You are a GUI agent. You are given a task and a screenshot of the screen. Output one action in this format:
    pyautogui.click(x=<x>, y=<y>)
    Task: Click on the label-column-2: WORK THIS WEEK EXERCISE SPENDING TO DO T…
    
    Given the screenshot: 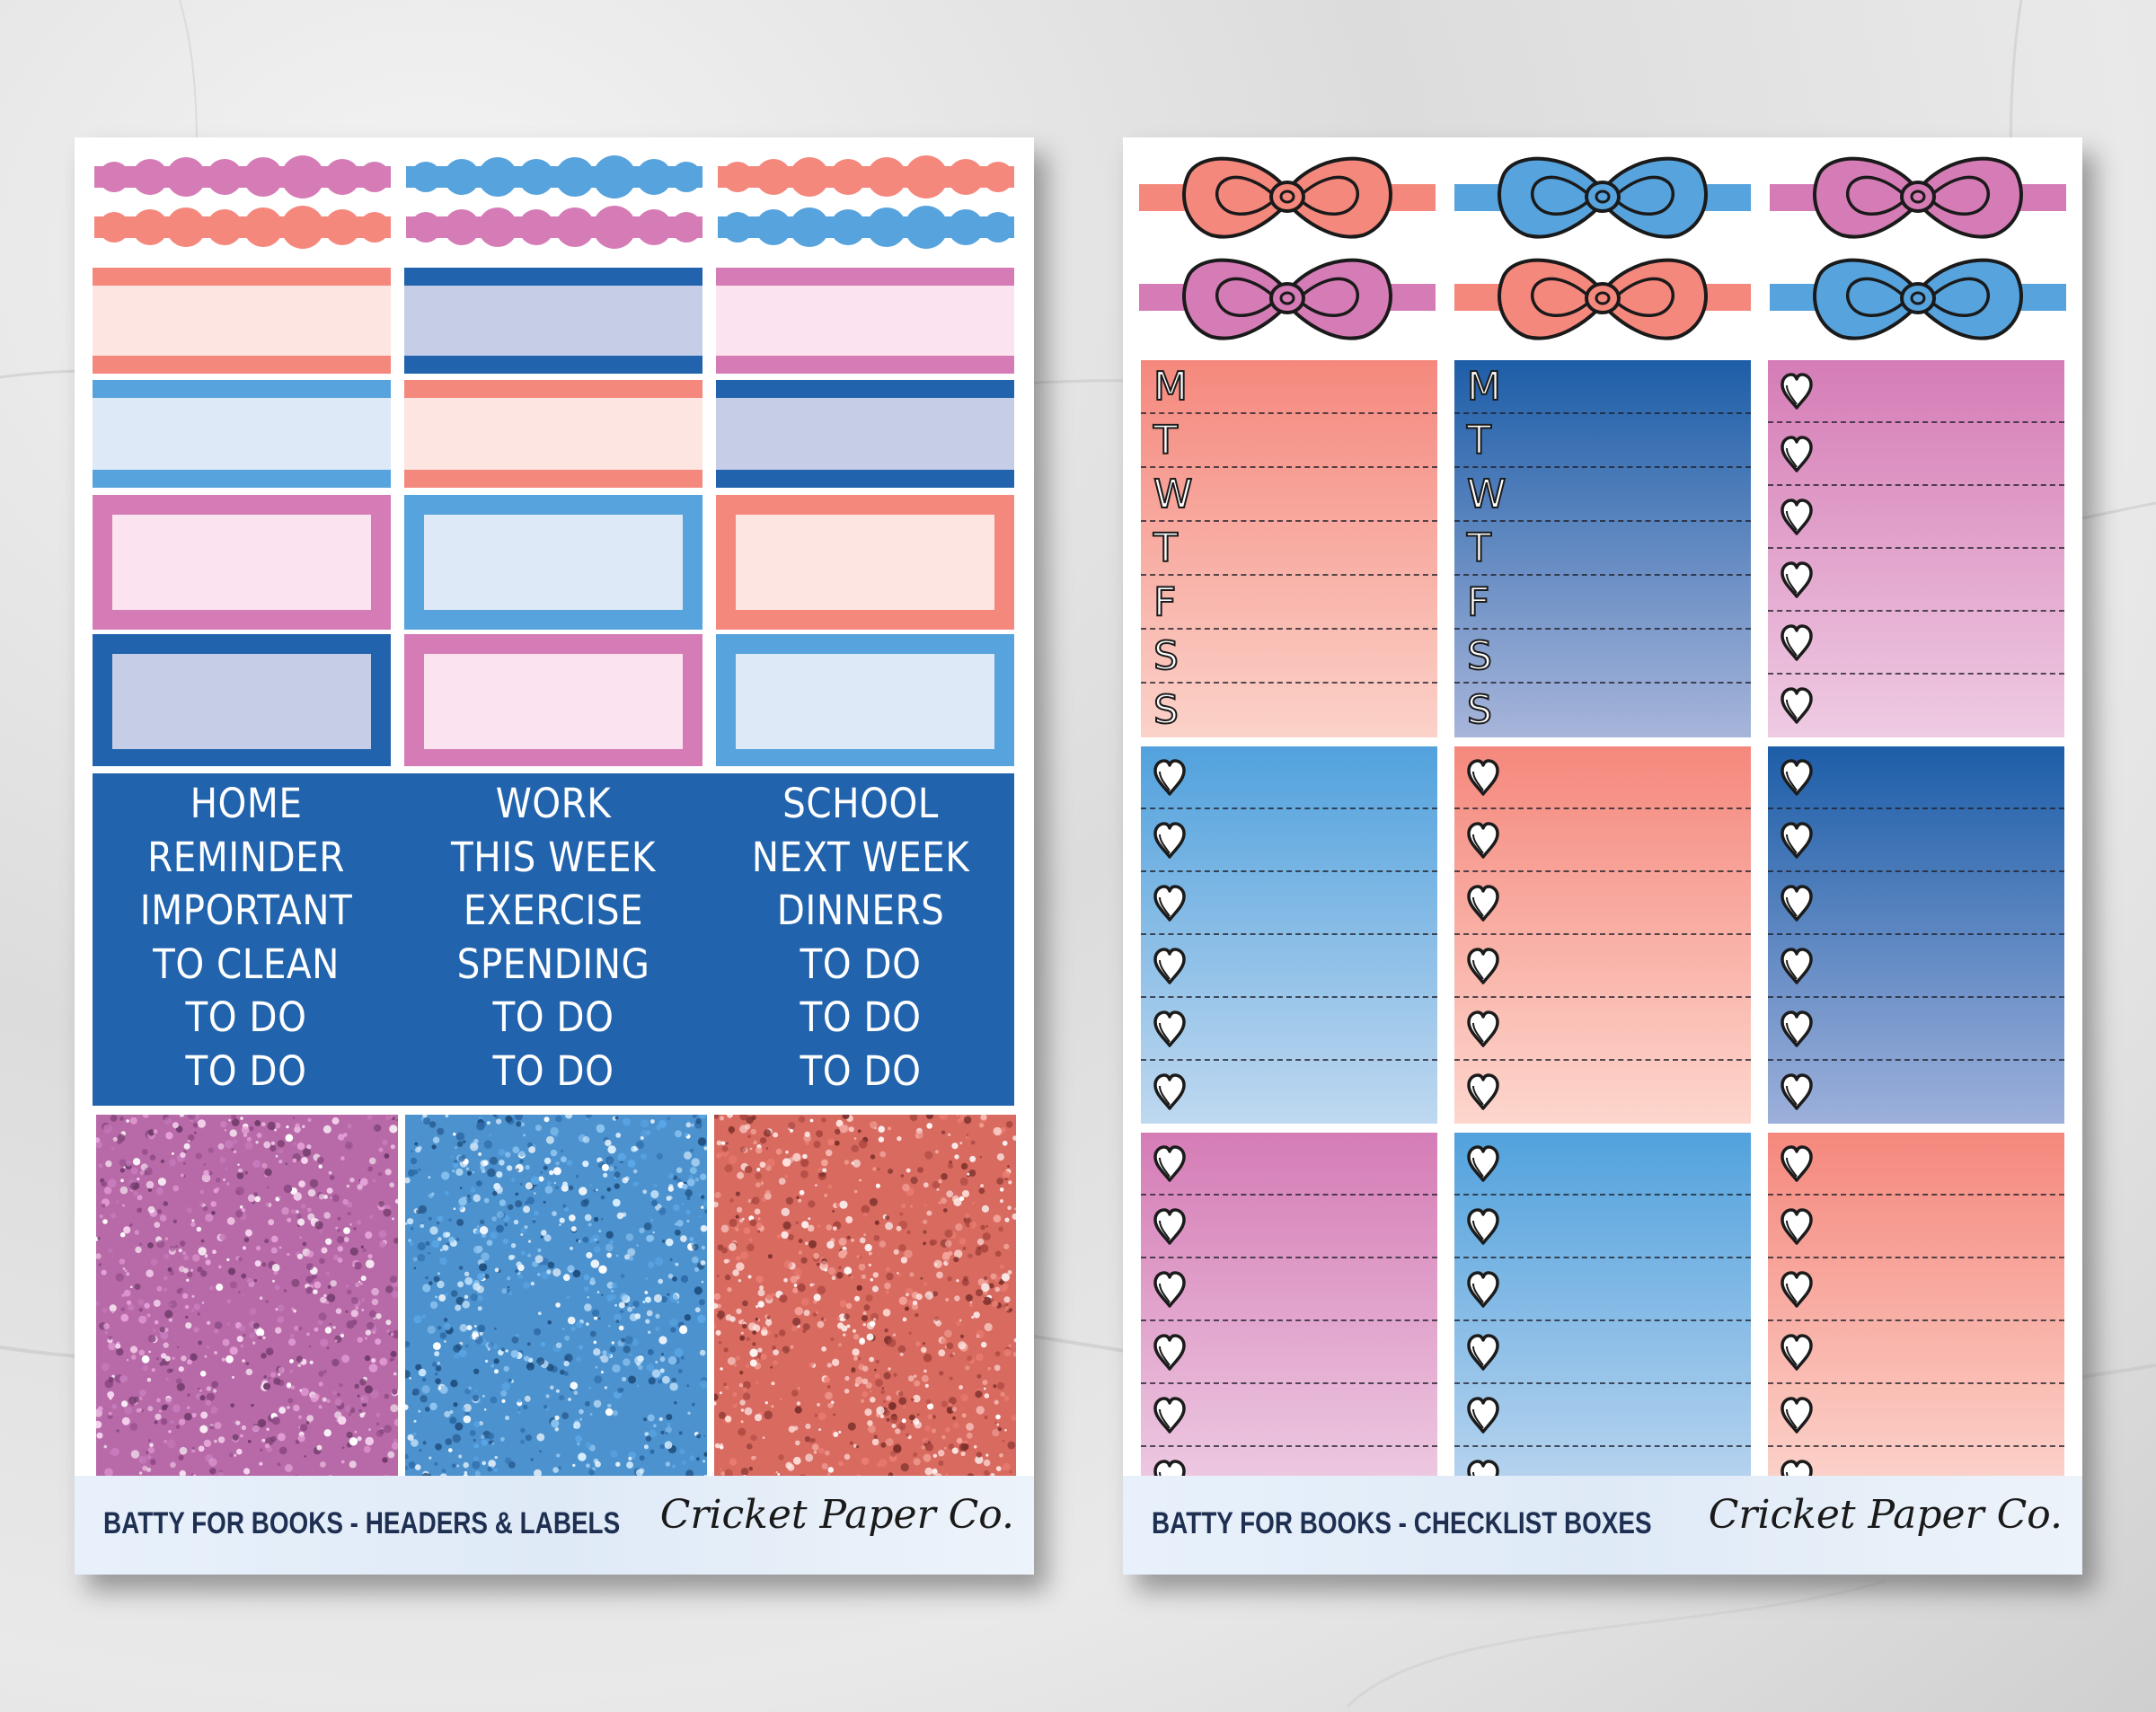 What is the action you would take?
    pyautogui.click(x=553, y=937)
    